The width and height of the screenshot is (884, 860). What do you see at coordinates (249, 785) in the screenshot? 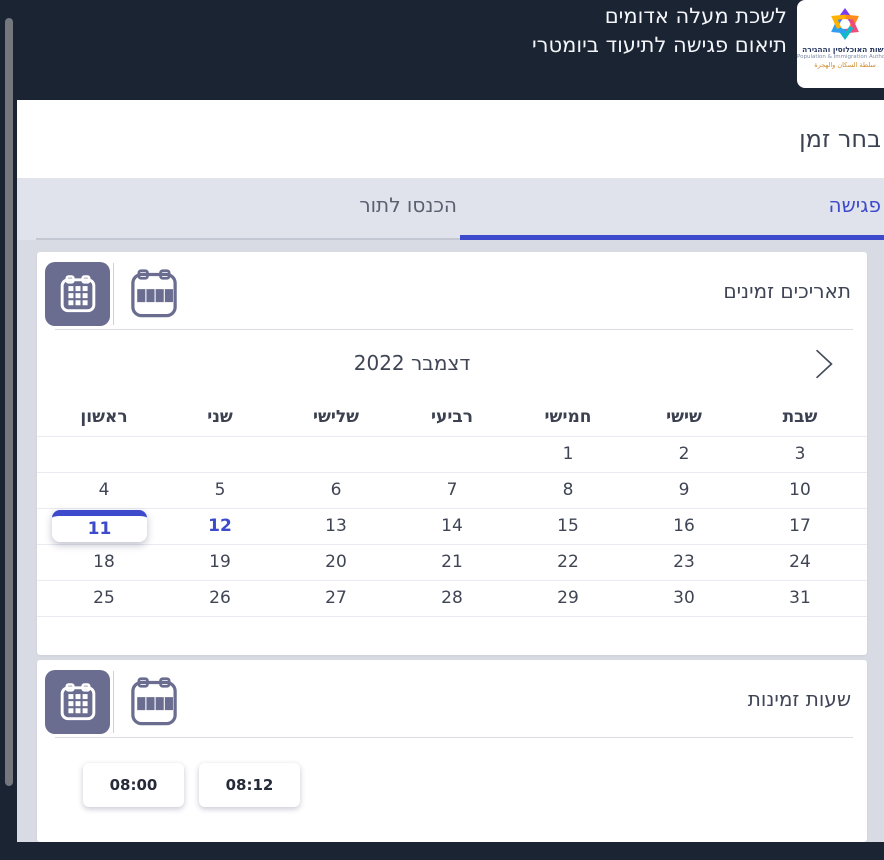
I see `time-slot-button: 08:12` at bounding box center [249, 785].